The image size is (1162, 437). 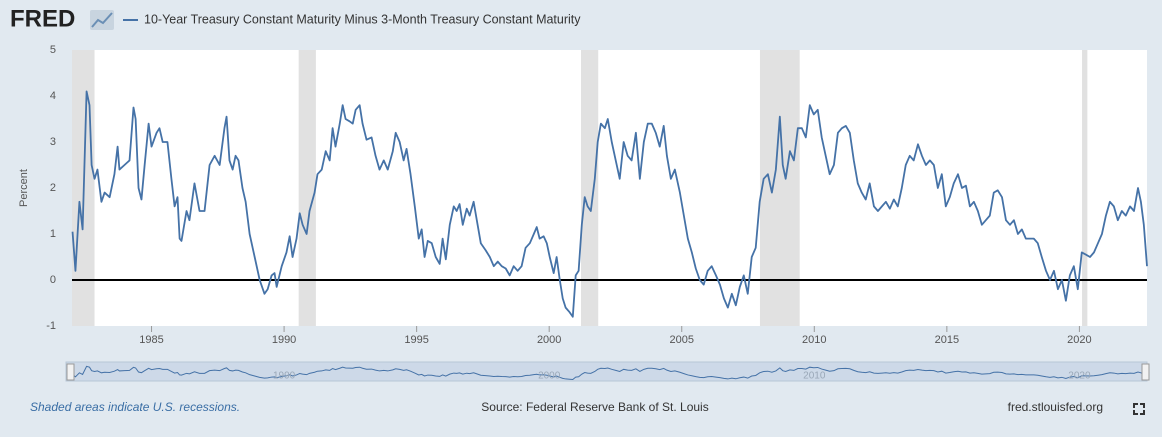 What do you see at coordinates (53, 280) in the screenshot?
I see `y-tick-label: 0` at bounding box center [53, 280].